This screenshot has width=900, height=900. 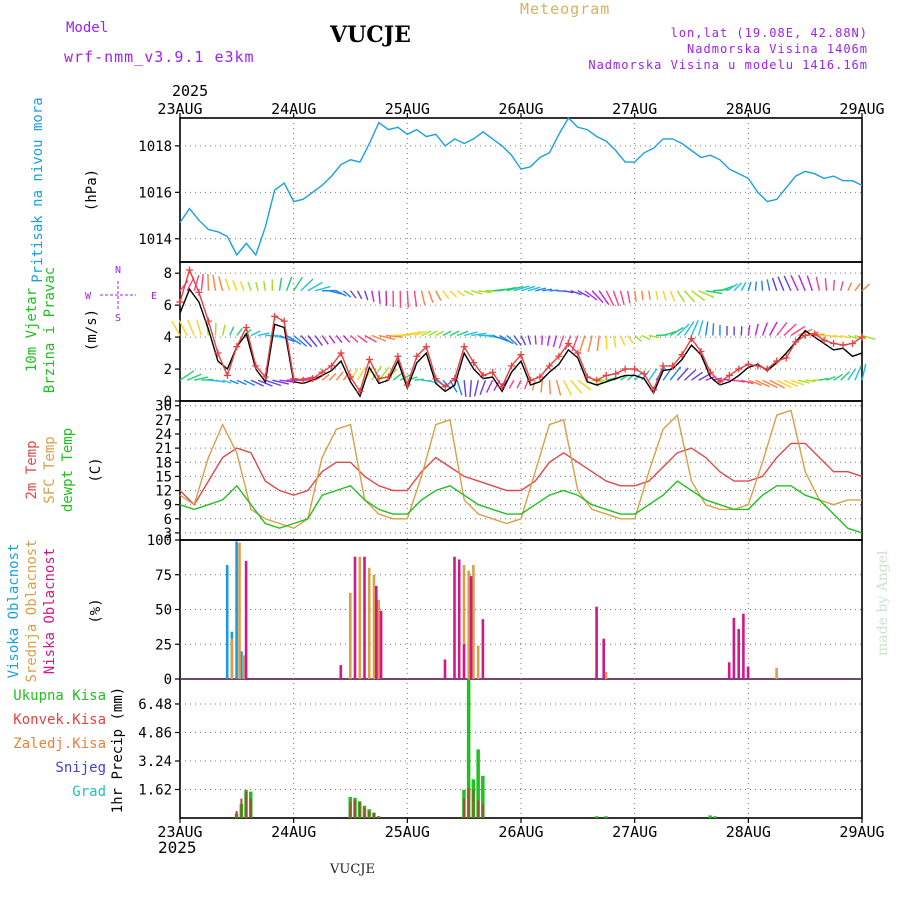 What do you see at coordinates (748, 832) in the screenshot?
I see `x-label-bottom: 28AUG` at bounding box center [748, 832].